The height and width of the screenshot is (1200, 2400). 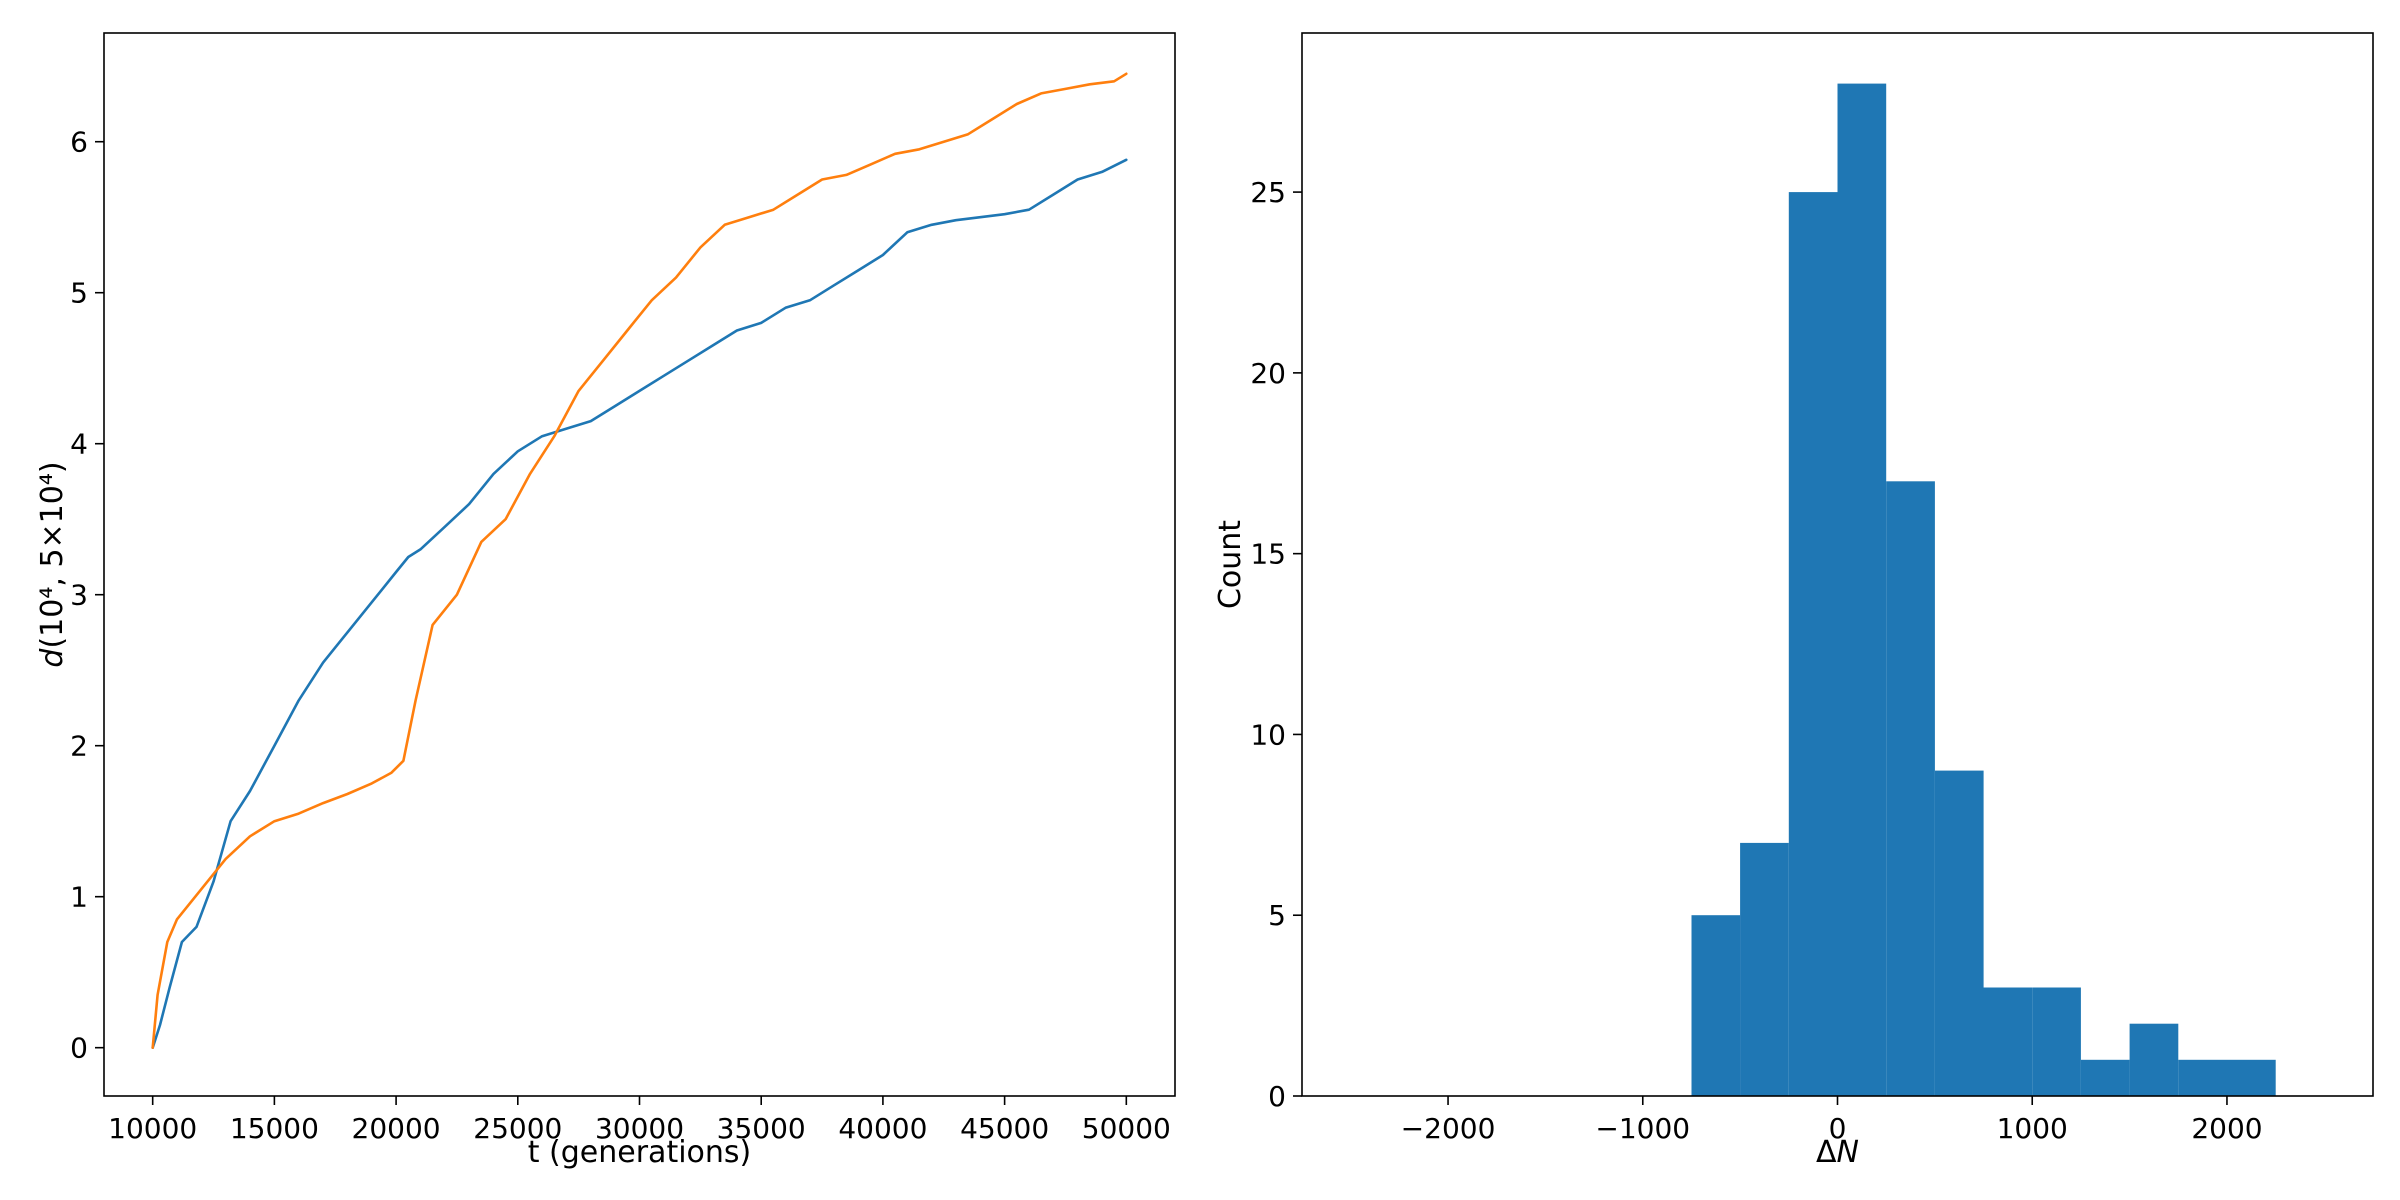 What do you see at coordinates (79, 595) in the screenshot?
I see `line-chart-y-tick-label: 3` at bounding box center [79, 595].